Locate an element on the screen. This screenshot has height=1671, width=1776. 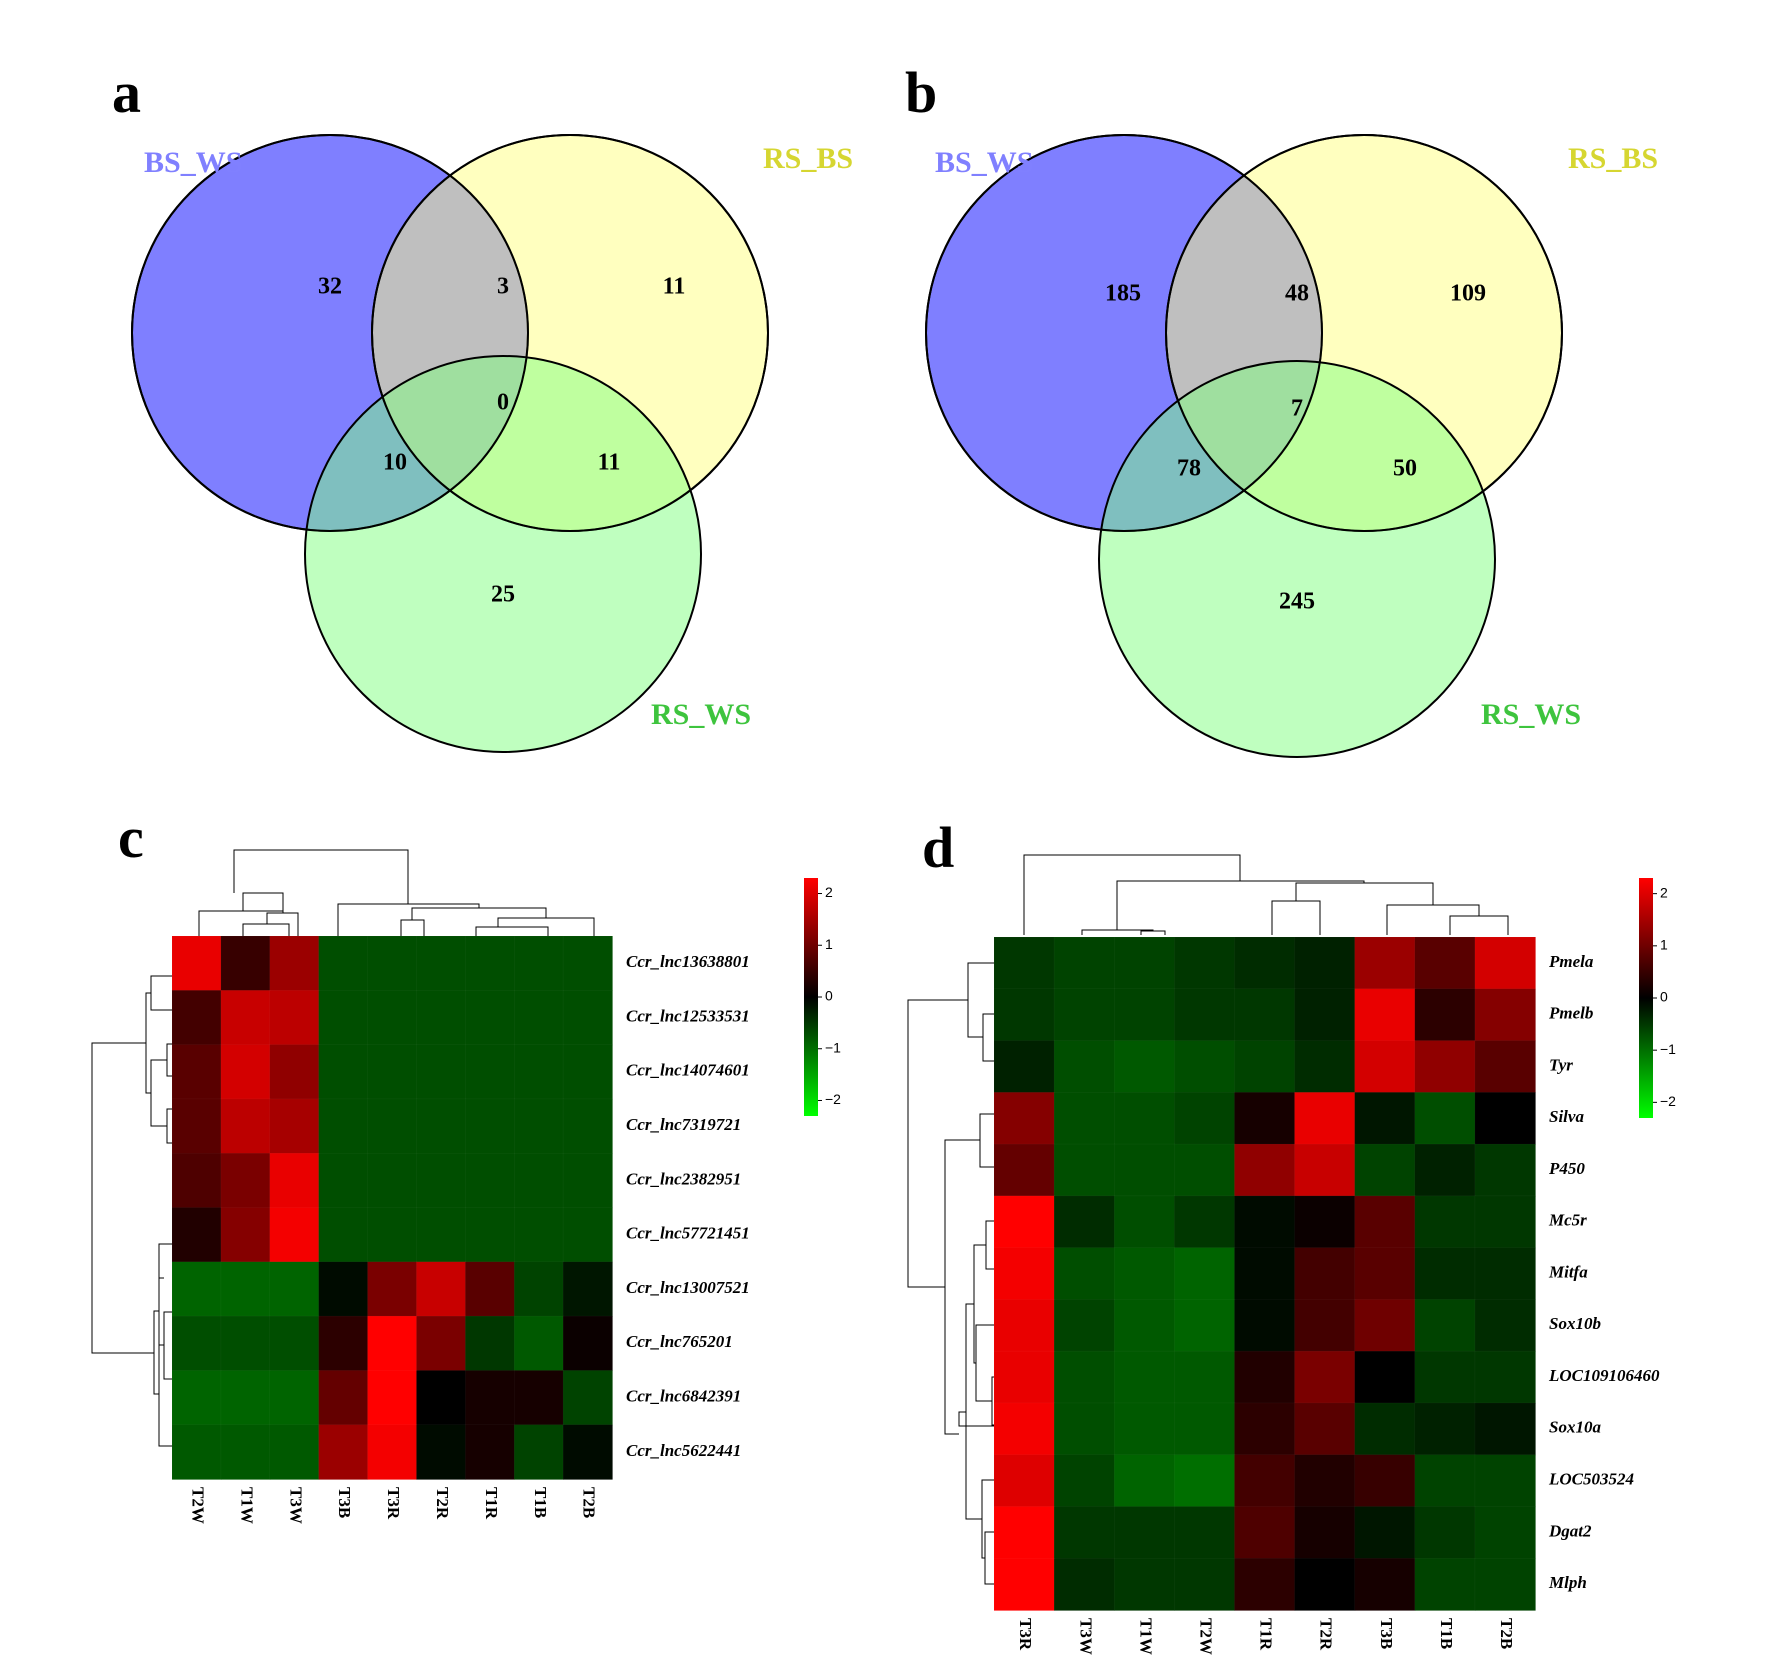
heatmap-c-row-dendrogram is located at coordinates (131, 1211).